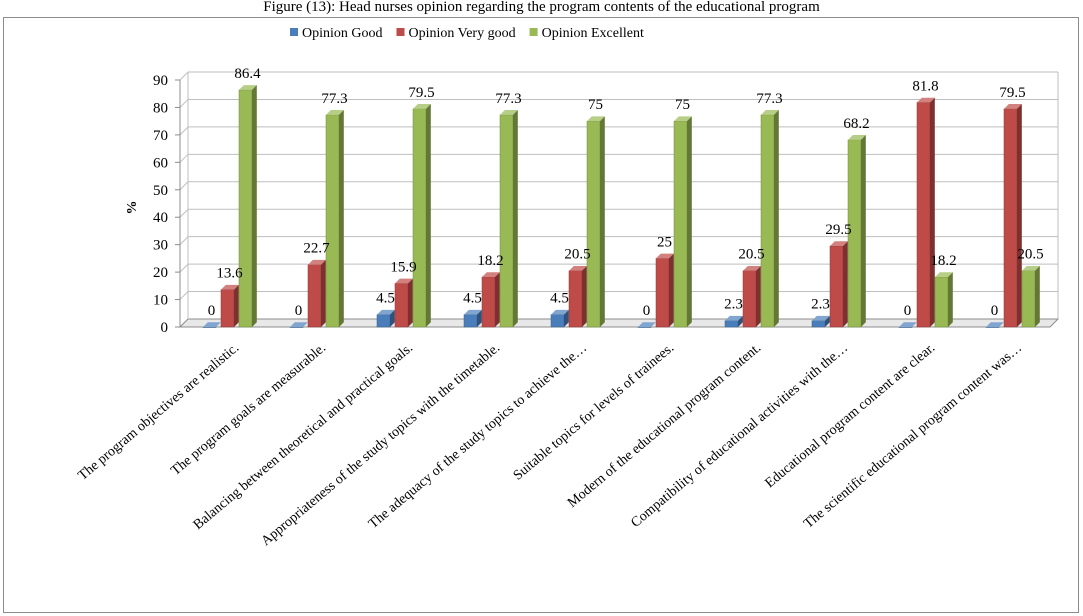 The height and width of the screenshot is (616, 1083). Describe the element at coordinates (856, 124) in the screenshot. I see `data-label: 68.2` at that location.